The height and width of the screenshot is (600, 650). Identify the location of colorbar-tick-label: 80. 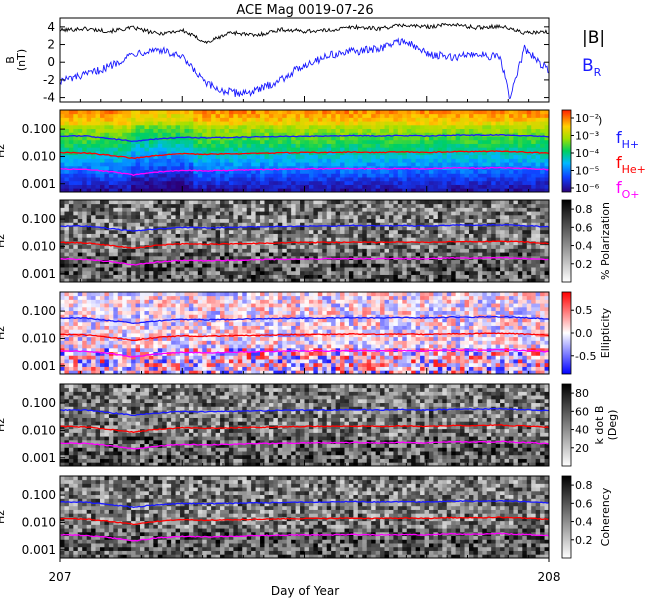
(582, 393).